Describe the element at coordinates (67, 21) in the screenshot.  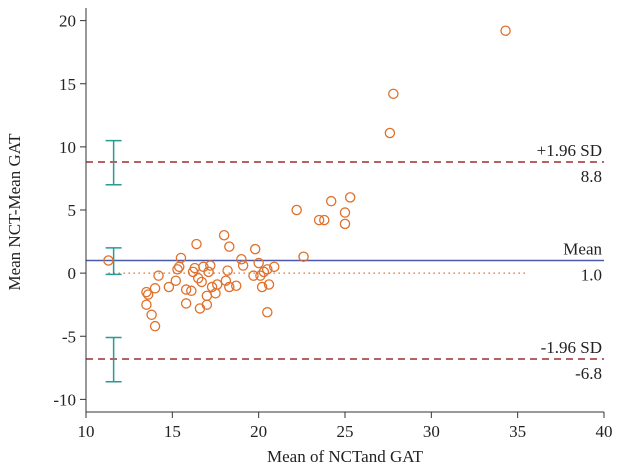
I see `y-tick-label: 20` at that location.